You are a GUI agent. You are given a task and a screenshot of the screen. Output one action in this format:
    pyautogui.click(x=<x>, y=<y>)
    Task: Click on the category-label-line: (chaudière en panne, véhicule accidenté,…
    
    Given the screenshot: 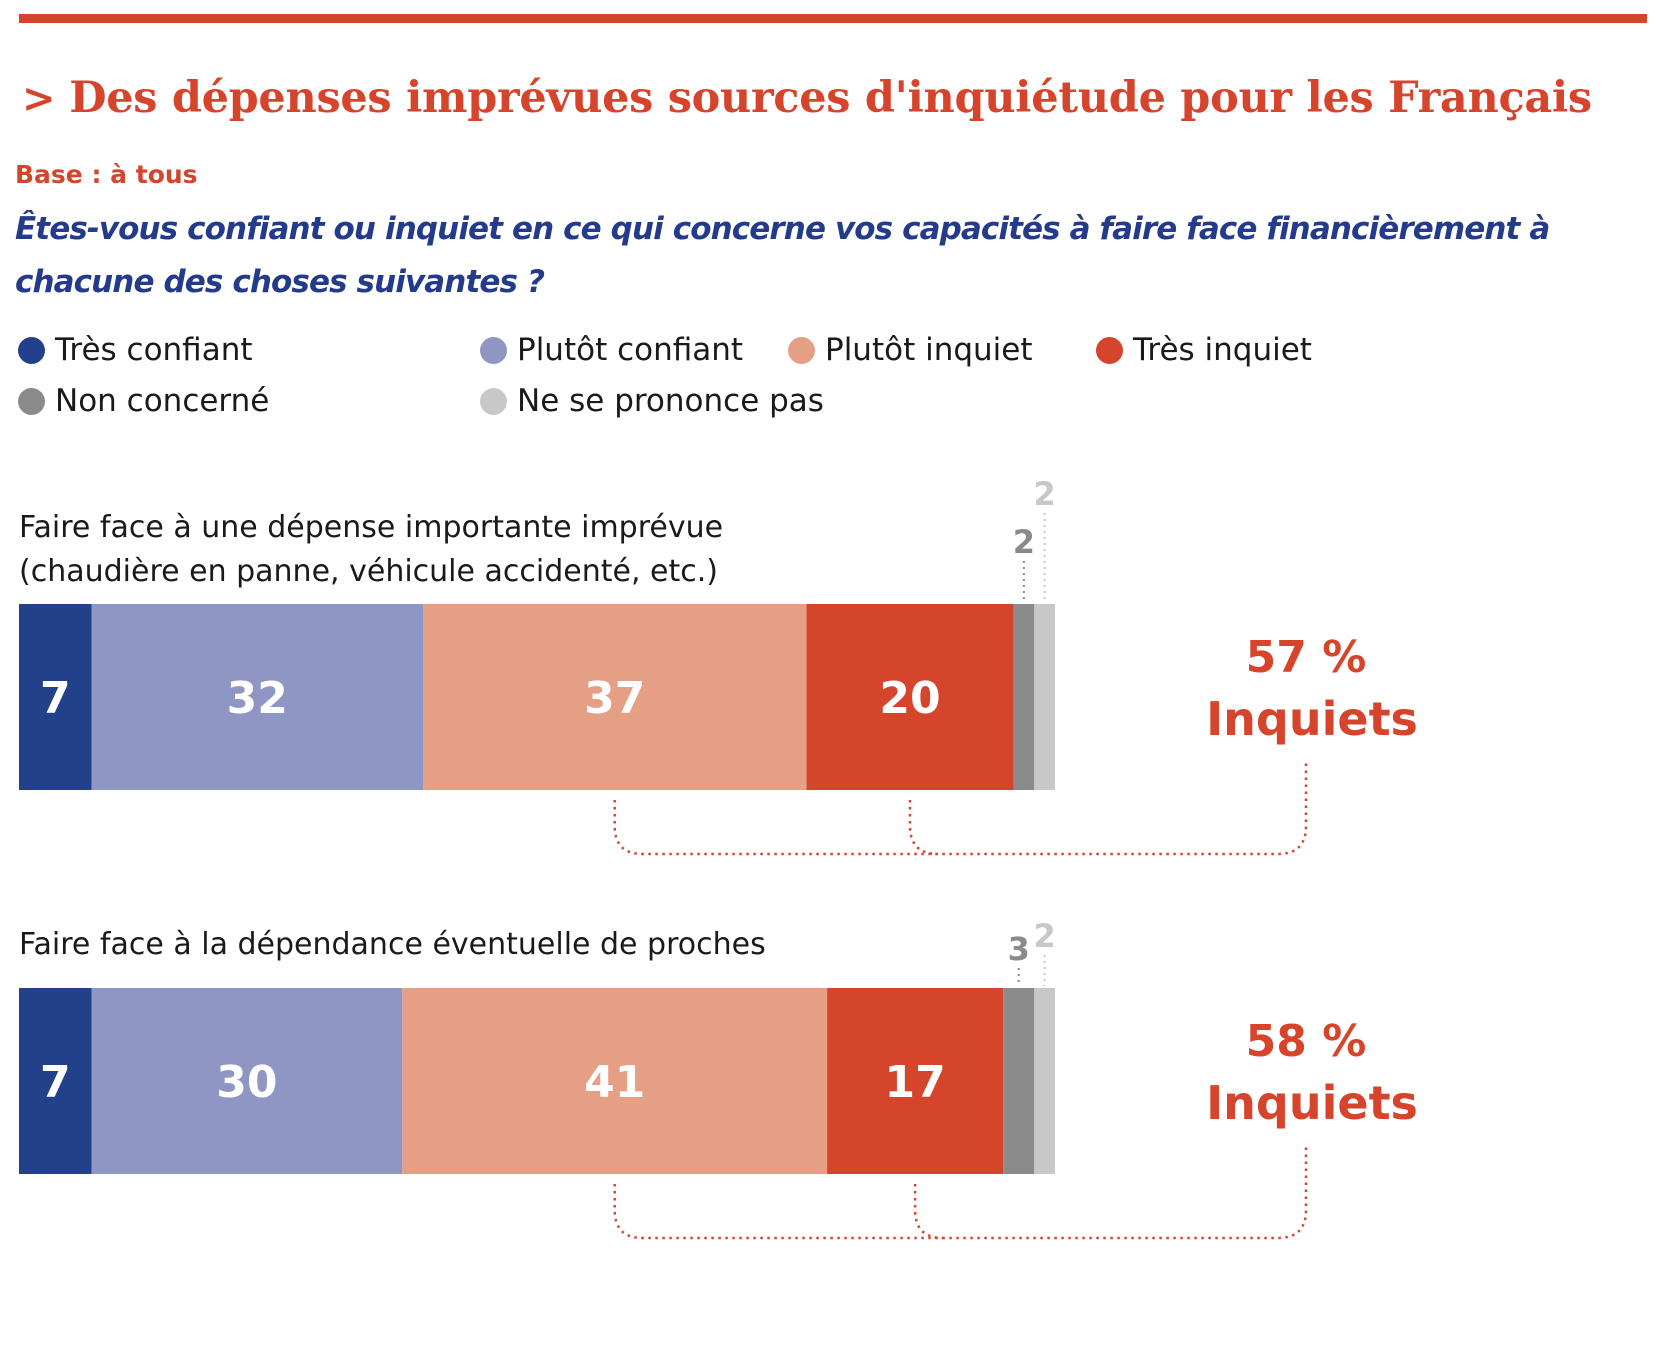 What is the action you would take?
    pyautogui.click(x=368, y=571)
    